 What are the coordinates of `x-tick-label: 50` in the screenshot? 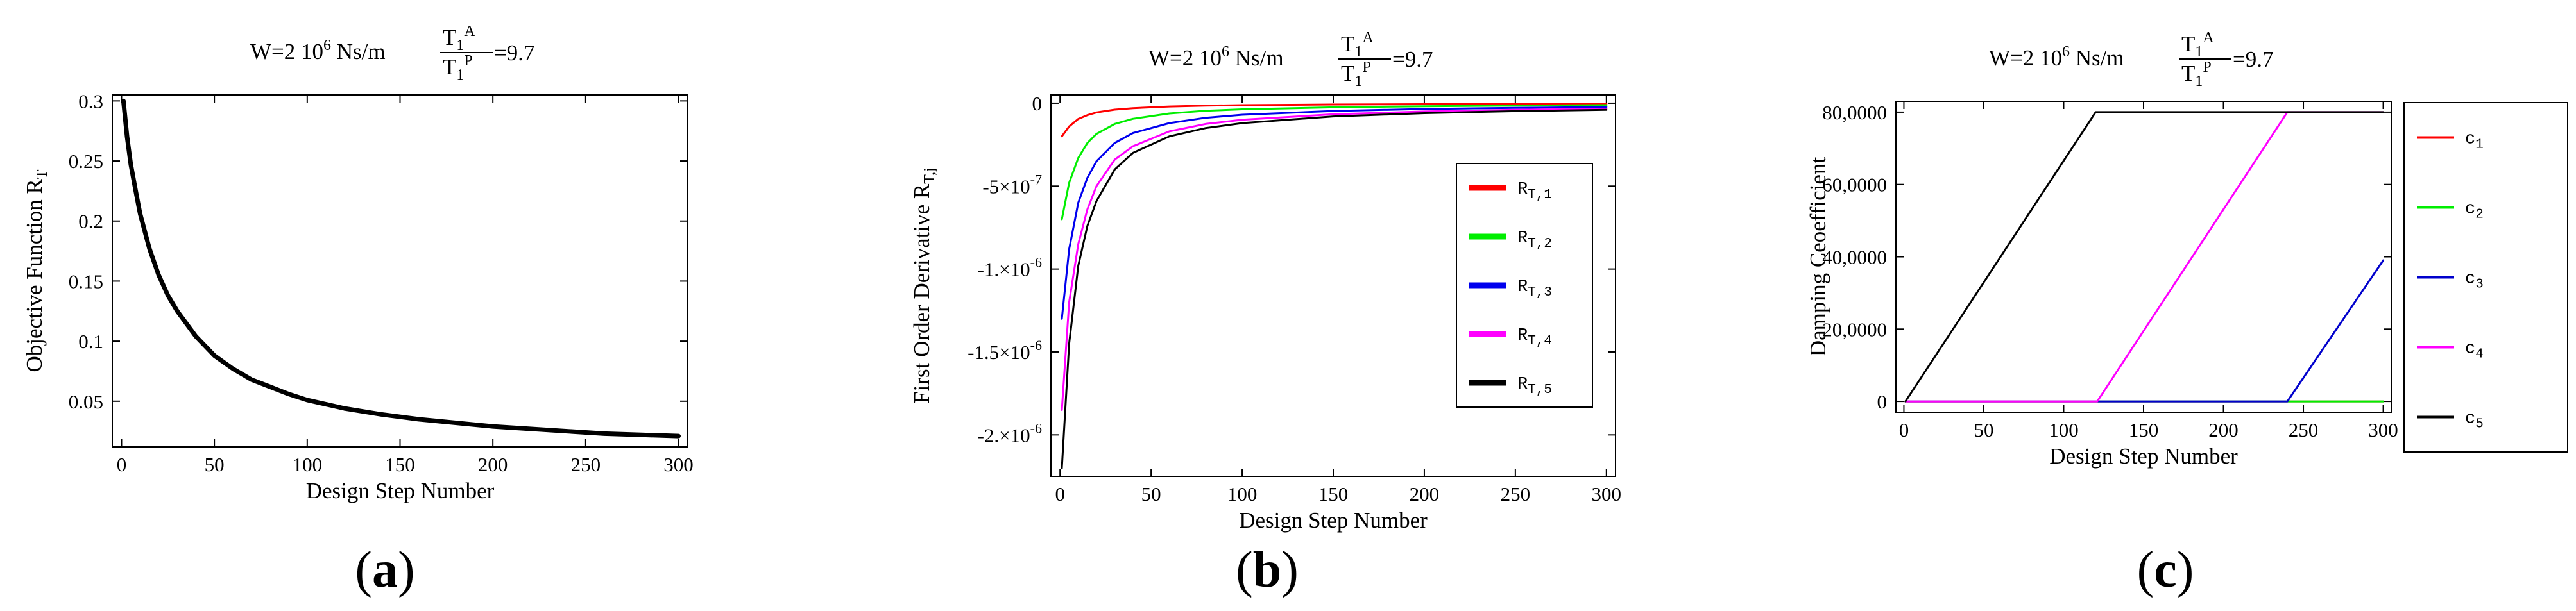 It's located at (215, 465).